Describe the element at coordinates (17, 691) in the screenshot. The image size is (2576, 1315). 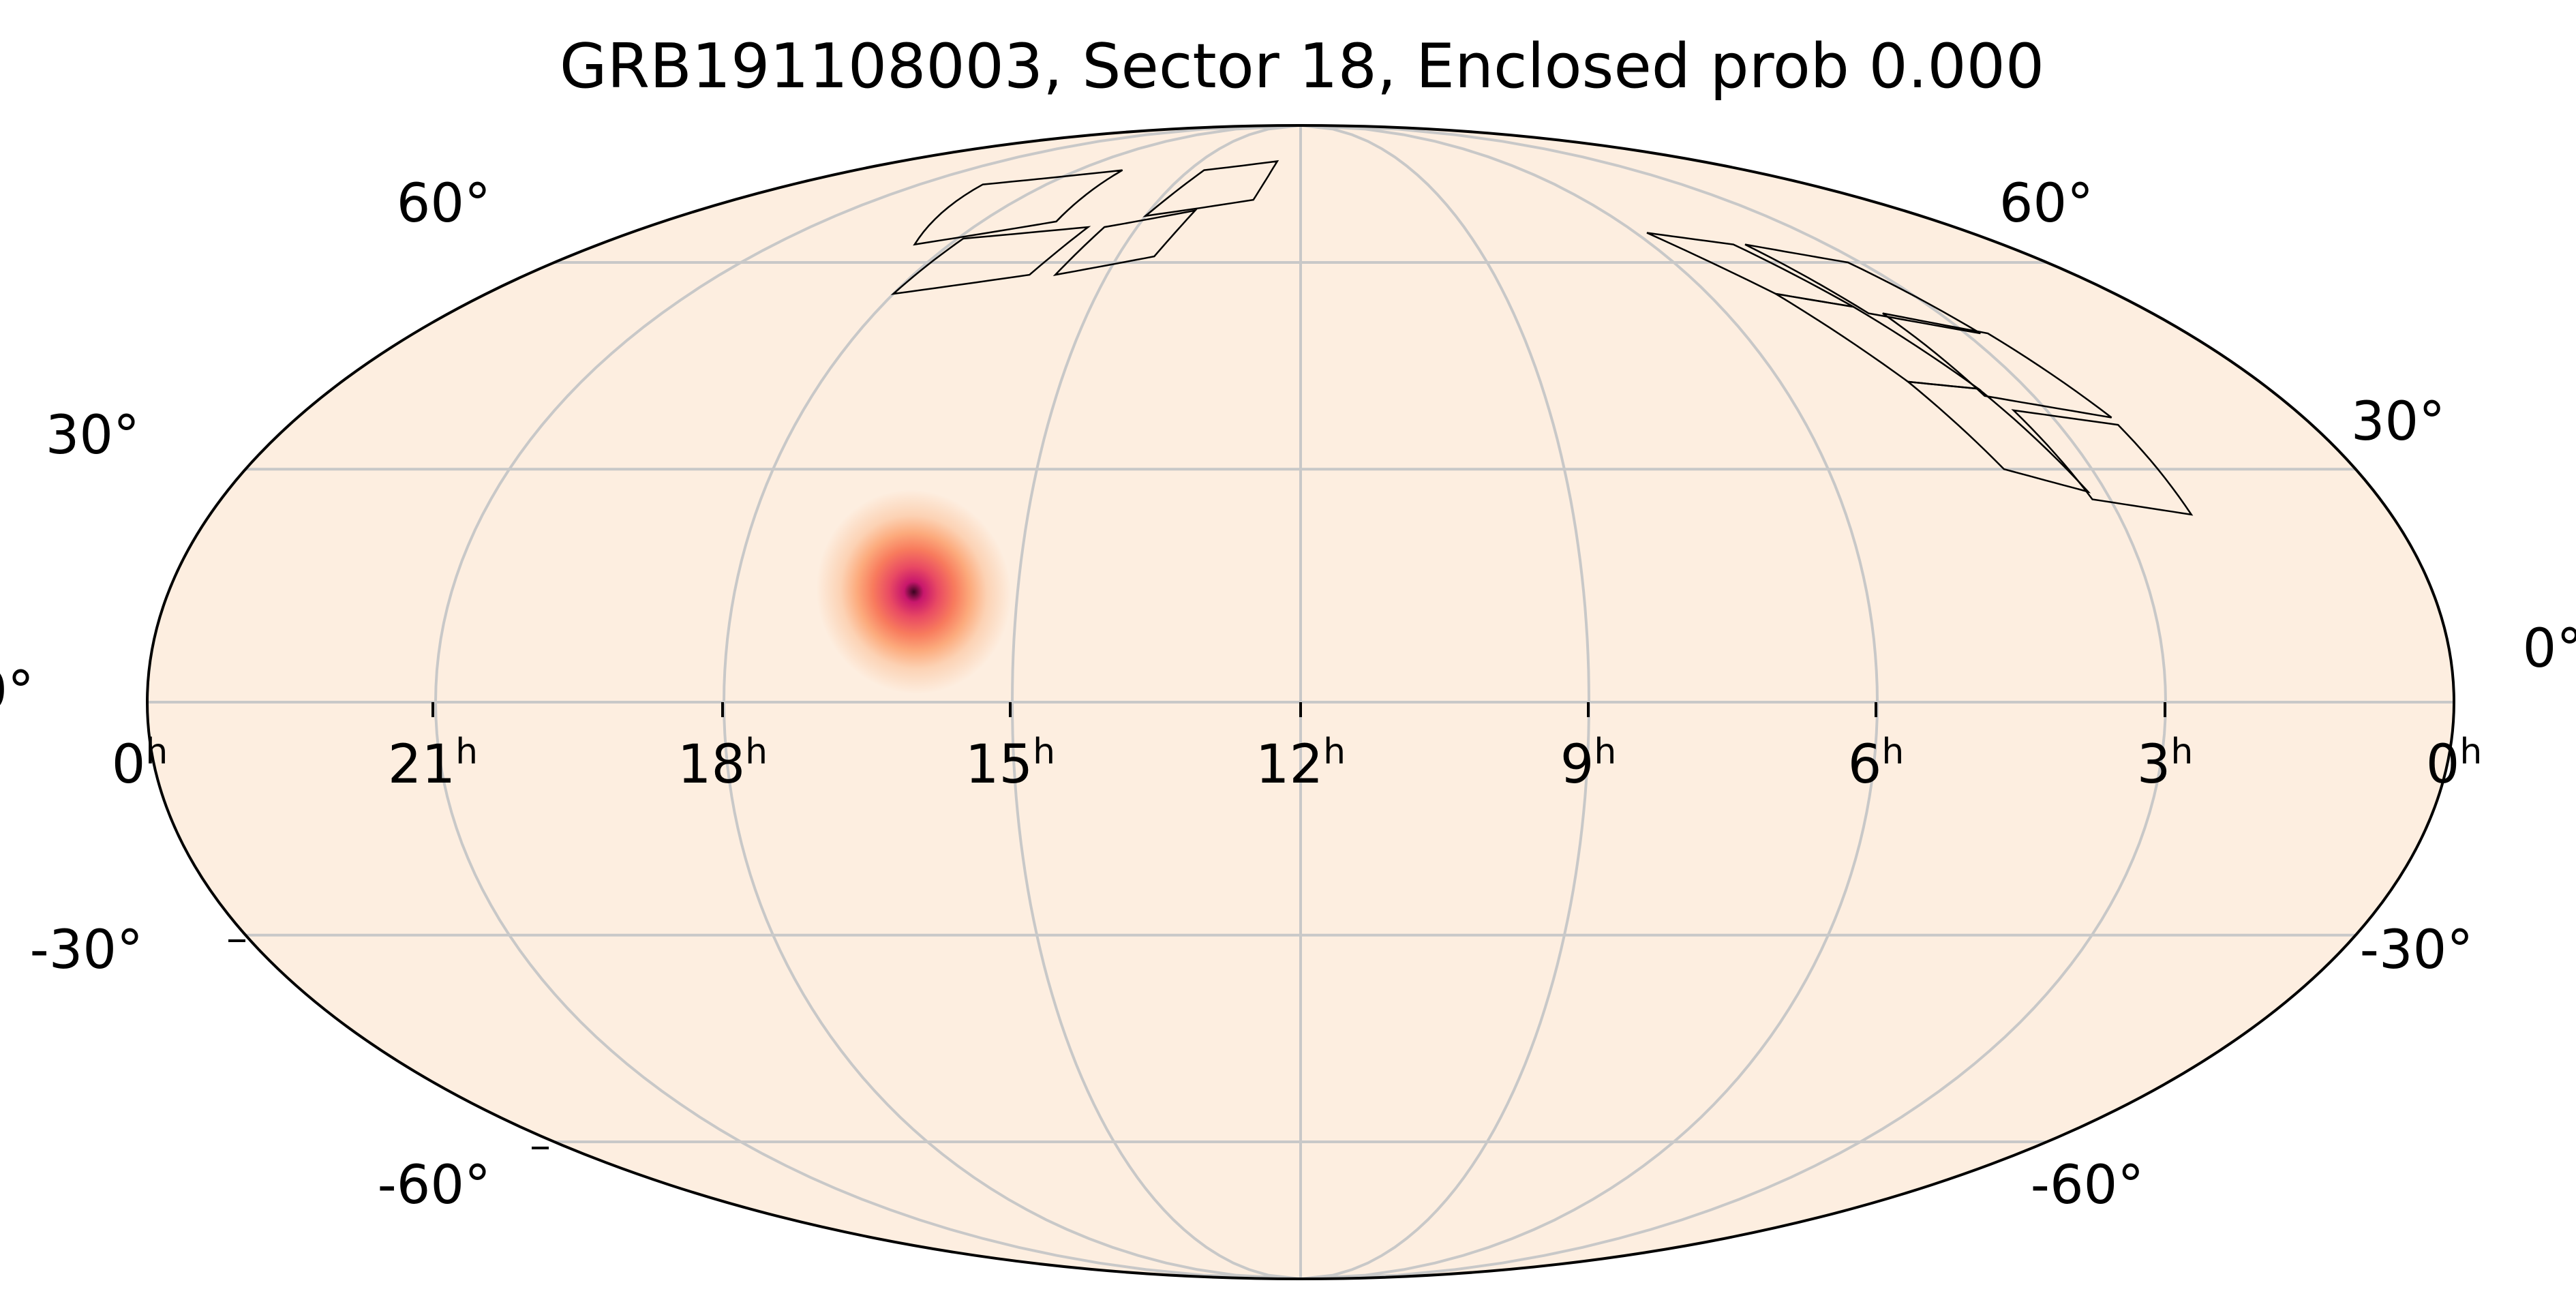
I see `dec-tick-label-left: 0°` at that location.